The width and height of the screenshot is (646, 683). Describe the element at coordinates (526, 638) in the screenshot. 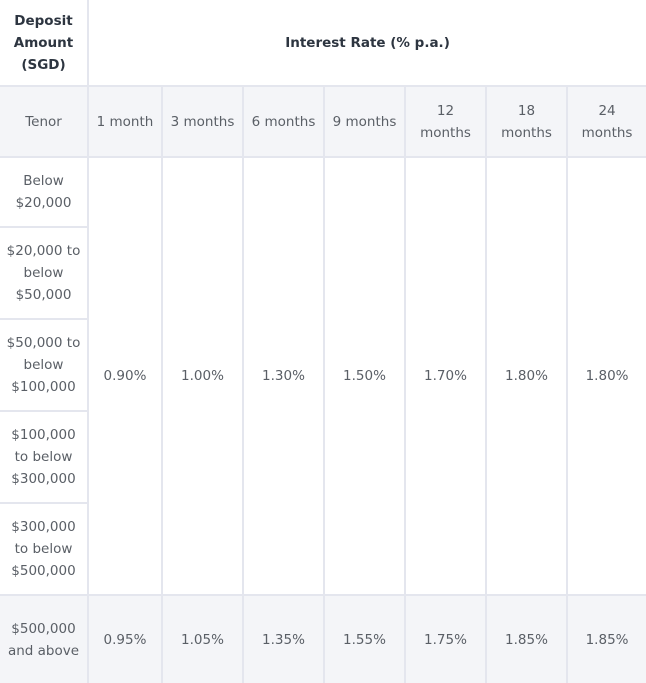

I see `rate-top-18-months: 1.85%` at that location.